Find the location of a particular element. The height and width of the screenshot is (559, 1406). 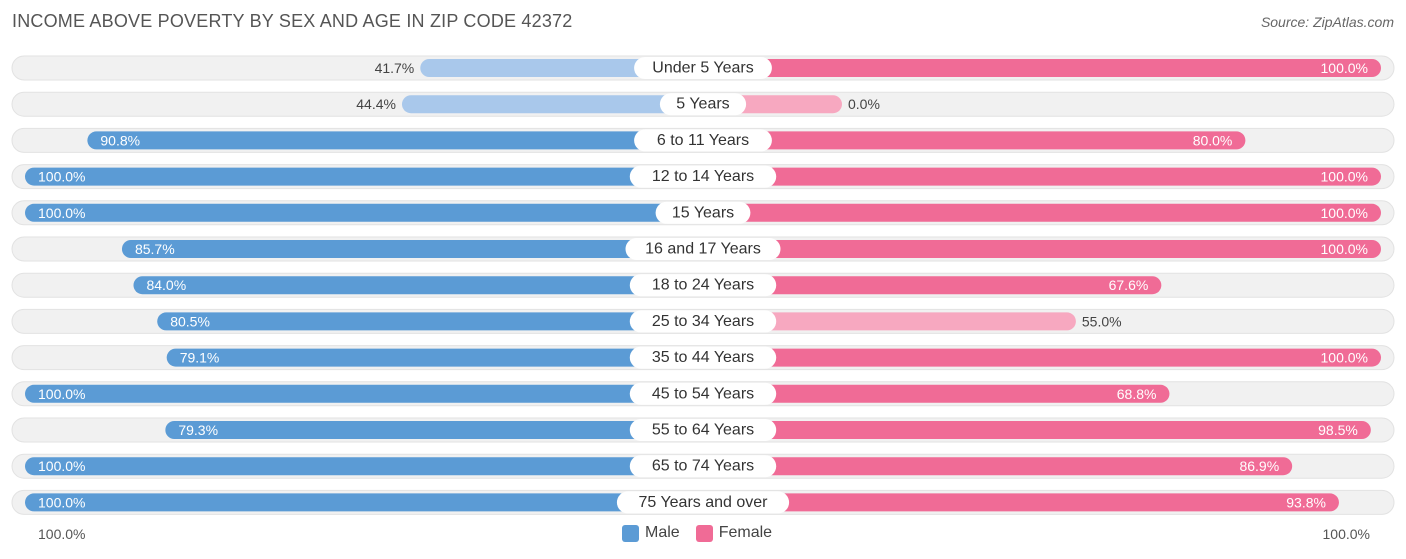

legend-label-male: Male is located at coordinates (662, 532).